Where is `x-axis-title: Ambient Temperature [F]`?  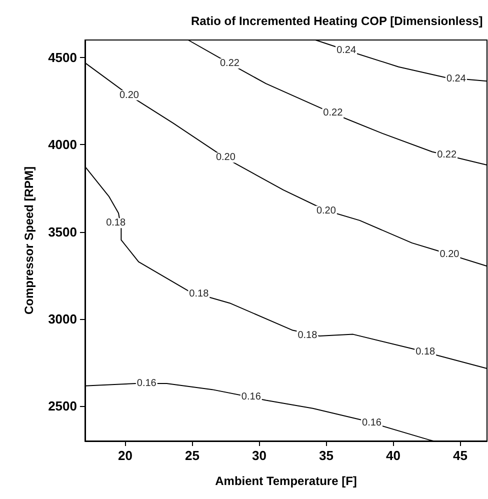
x-axis-title: Ambient Temperature [F] is located at coordinates (286, 481).